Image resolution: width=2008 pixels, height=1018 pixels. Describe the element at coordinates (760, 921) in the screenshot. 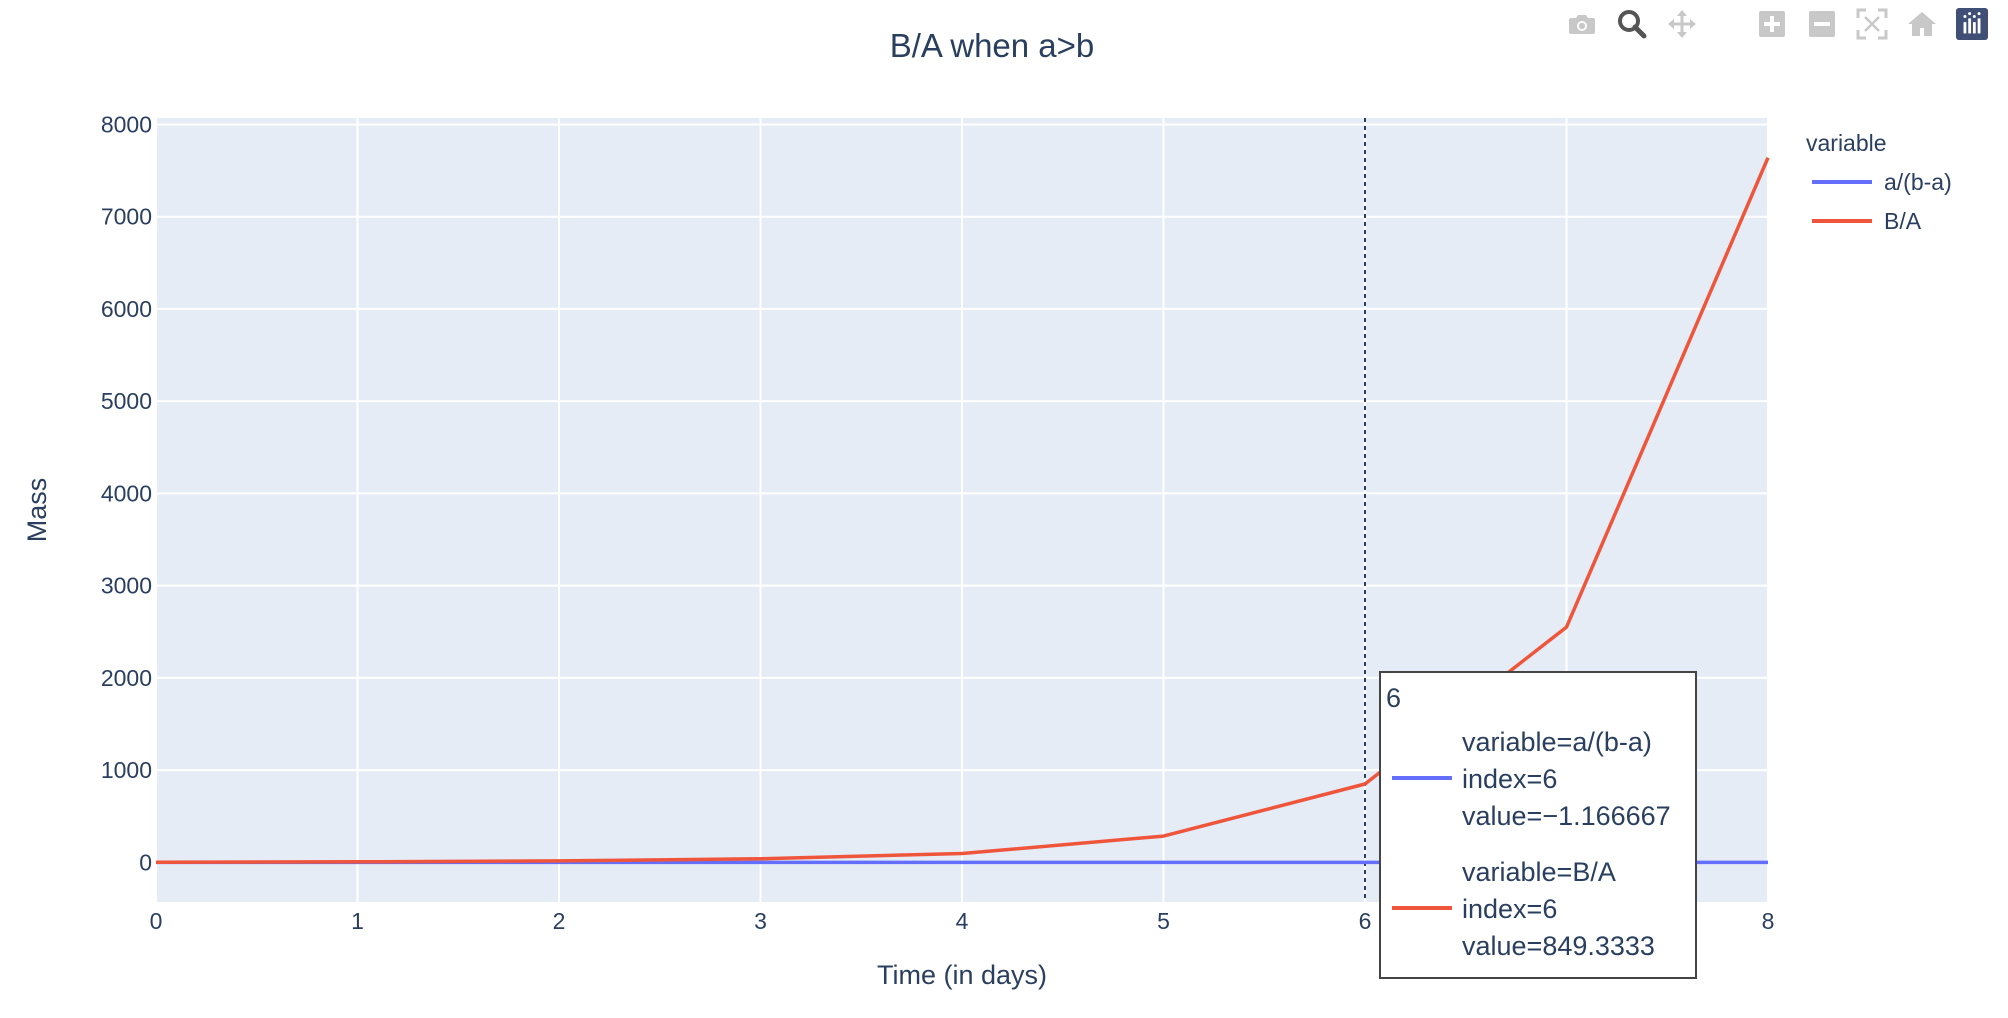

I see `x-tick-label: 3` at that location.